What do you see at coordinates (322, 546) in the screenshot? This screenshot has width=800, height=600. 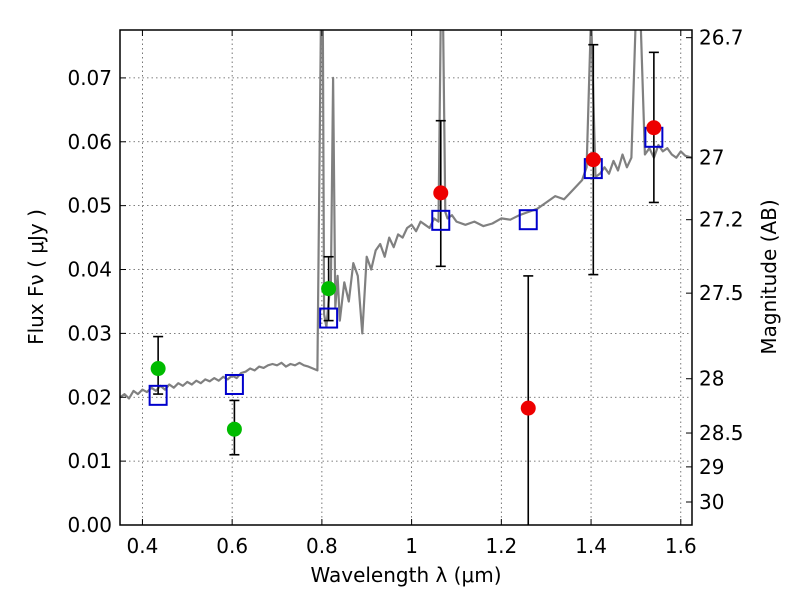 I see `x-tick-label: 0.8` at bounding box center [322, 546].